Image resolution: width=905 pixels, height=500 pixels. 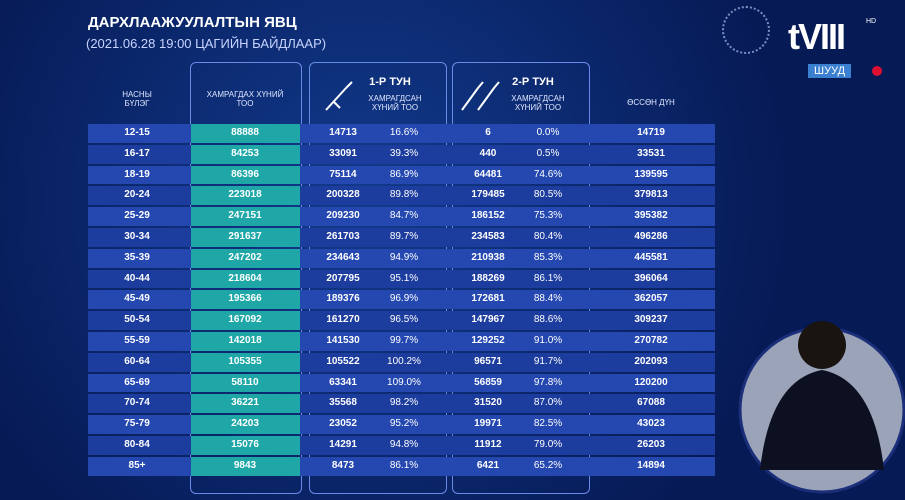 What do you see at coordinates (343, 403) in the screenshot?
I see `dose1-cell: 35568` at bounding box center [343, 403].